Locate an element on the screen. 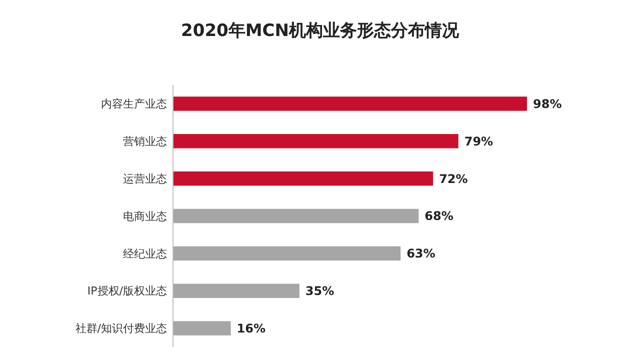  y-tick-label: 经纪业态 is located at coordinates (145, 253).